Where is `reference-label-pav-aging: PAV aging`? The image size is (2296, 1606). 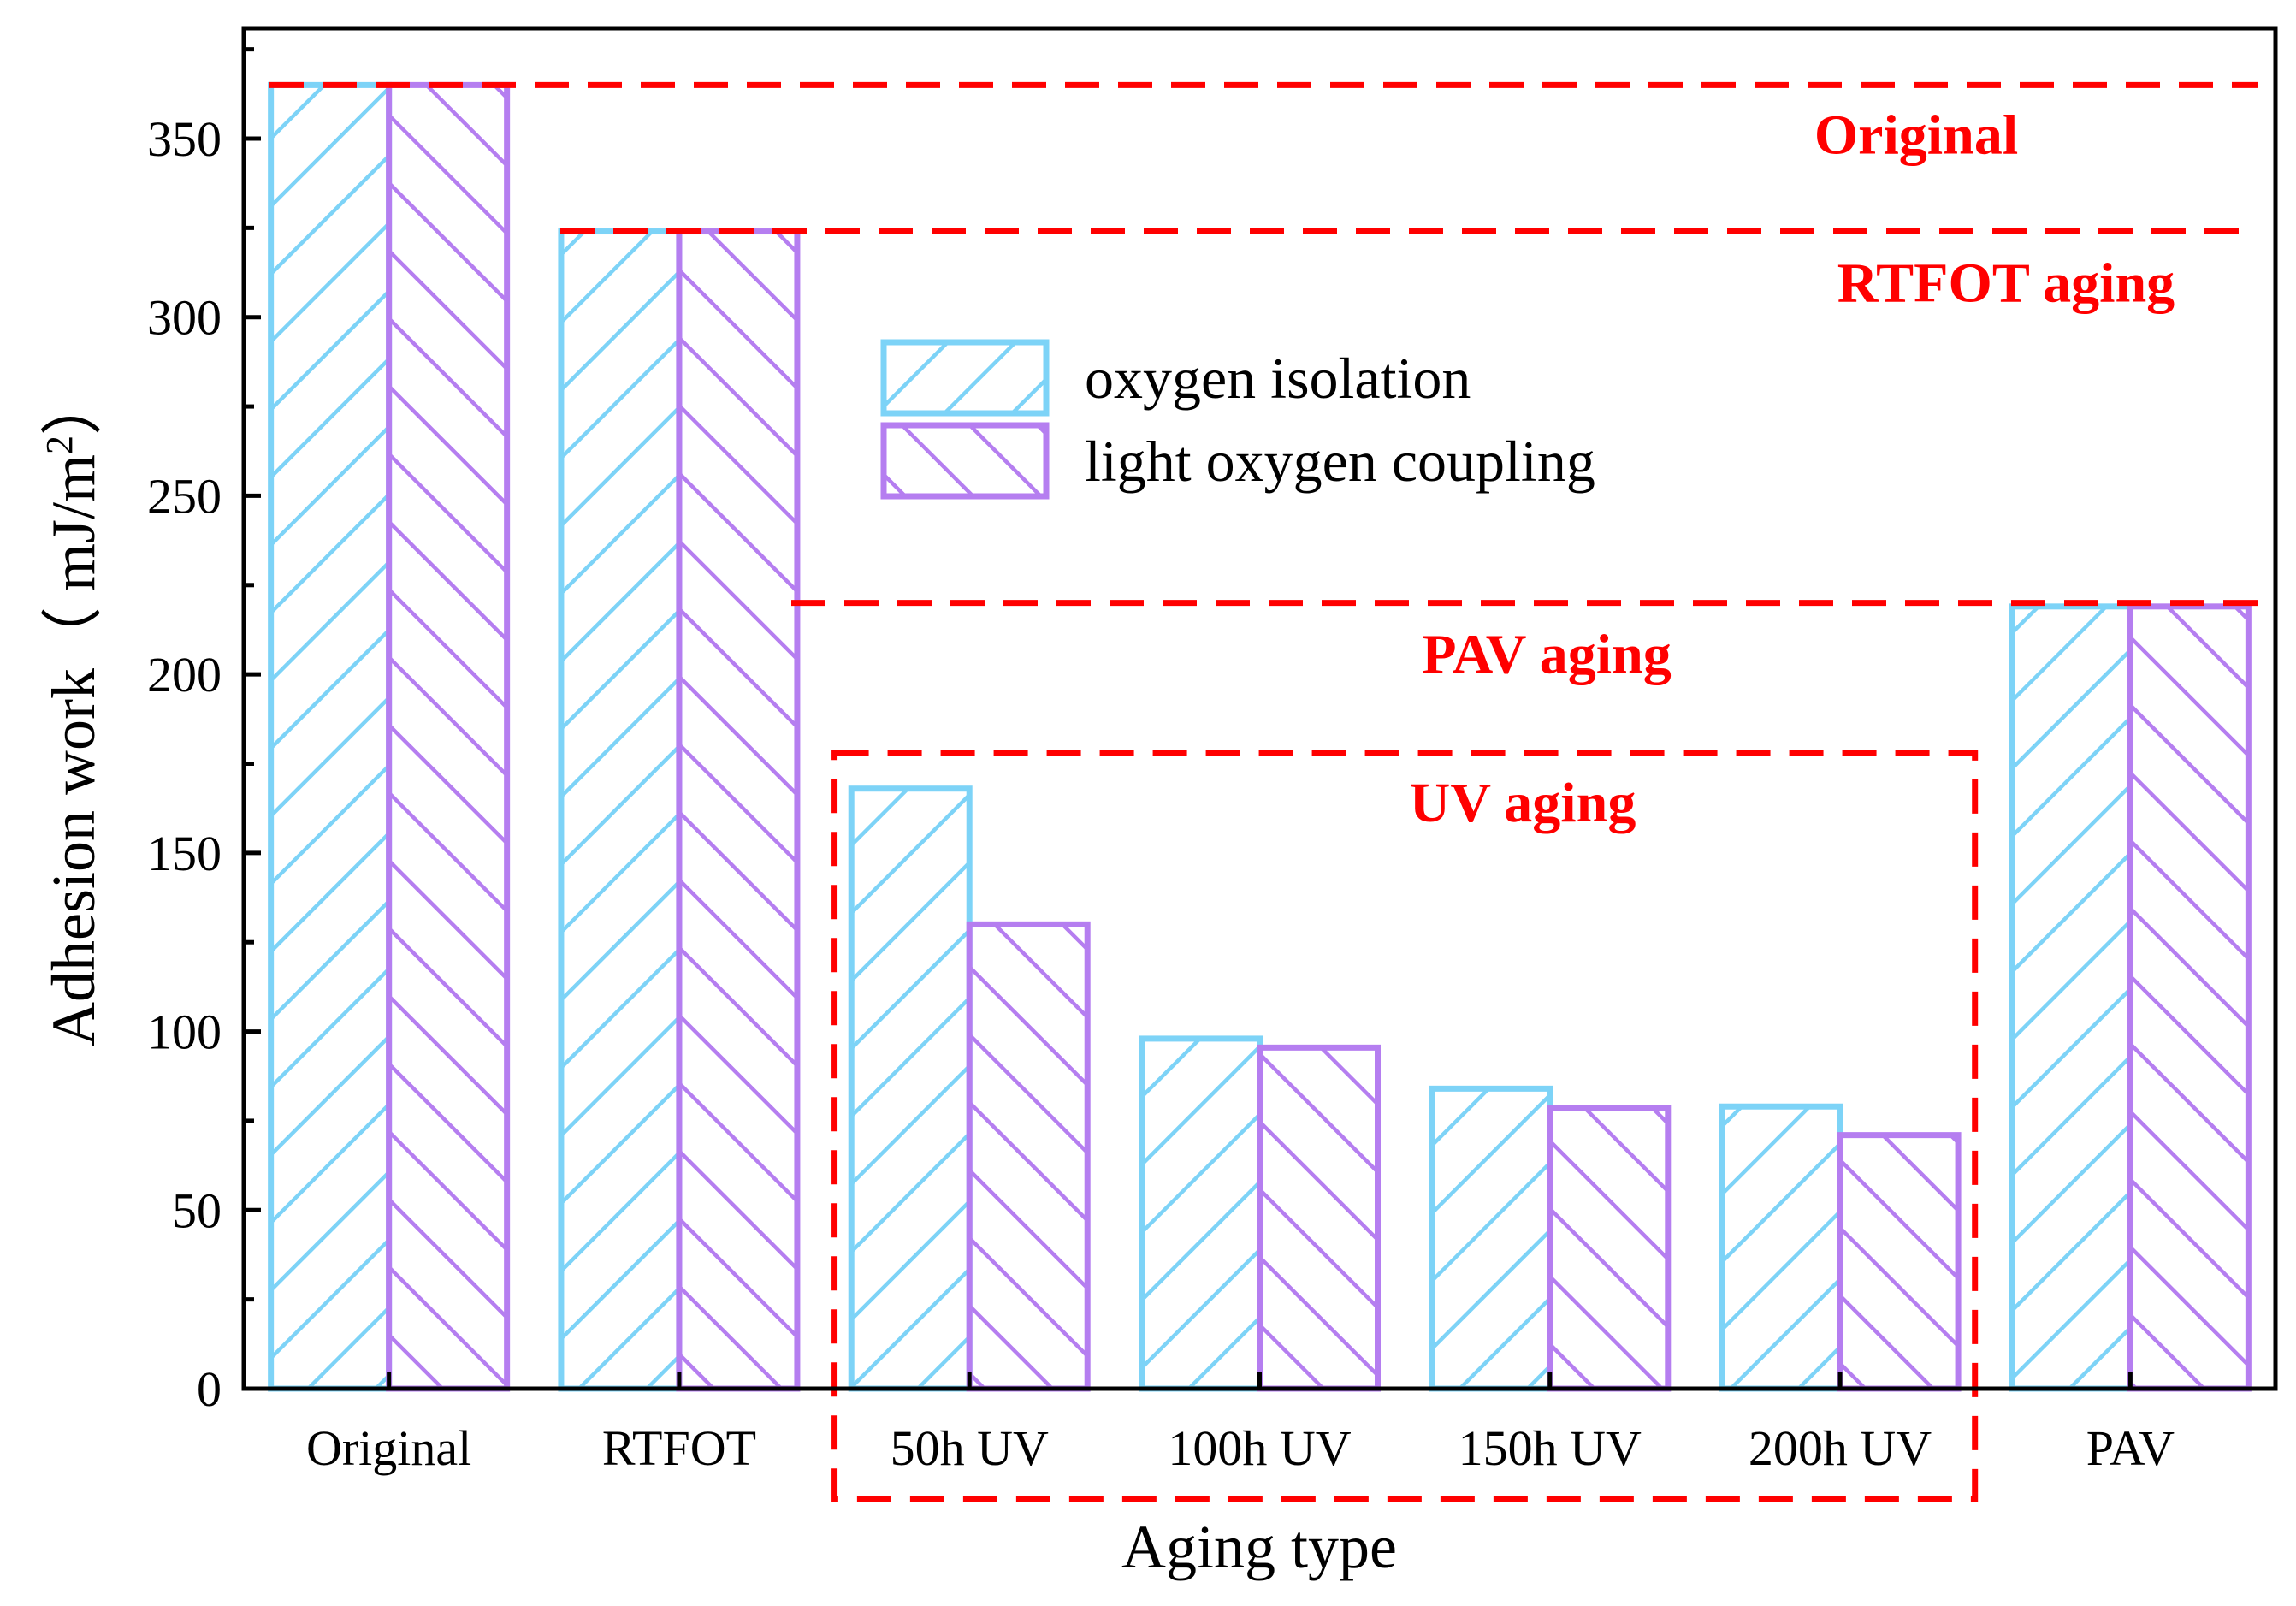 reference-label-pav-aging: PAV aging is located at coordinates (1547, 655).